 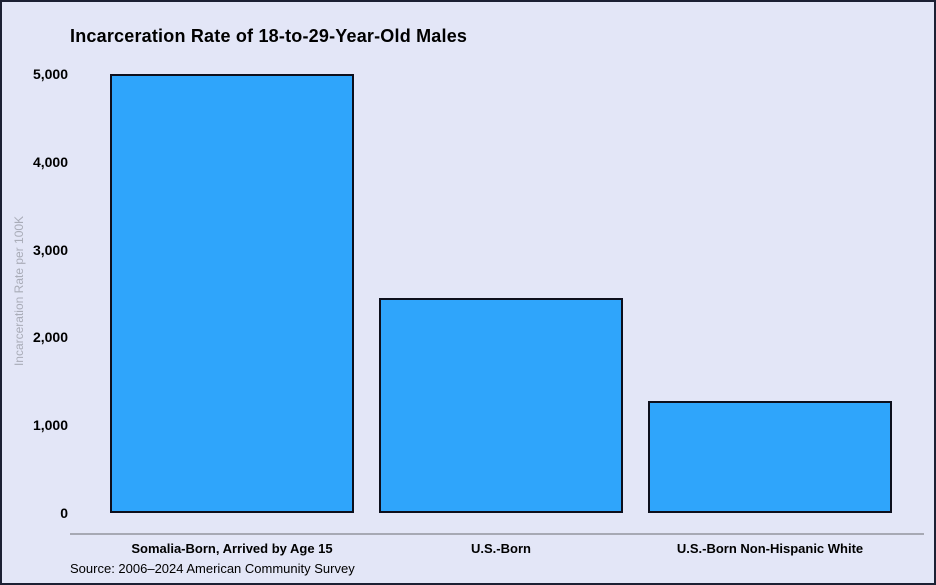 I want to click on y-tick-label: 2,000, so click(x=50, y=337).